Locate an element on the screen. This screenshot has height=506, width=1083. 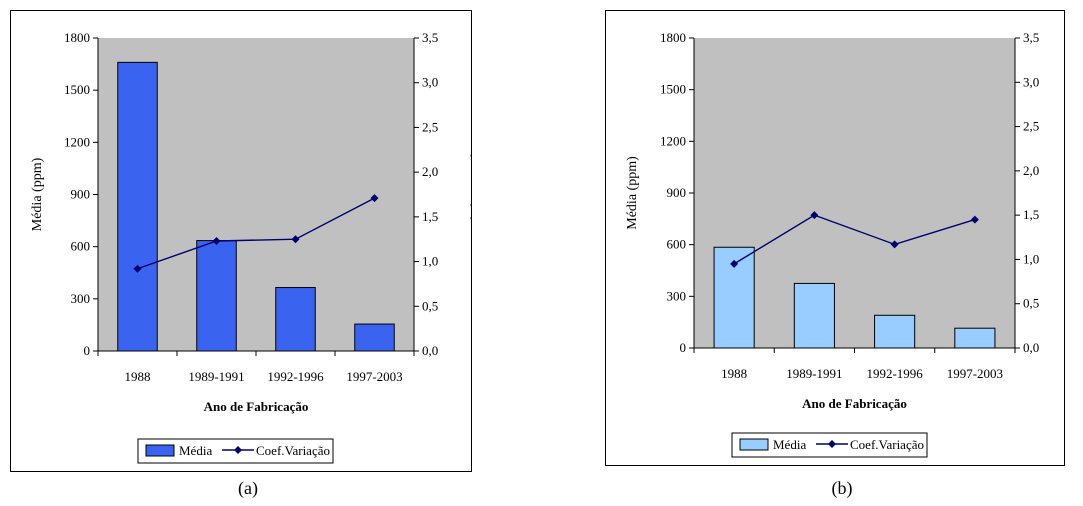
caption-a: (a) is located at coordinates (248, 488).